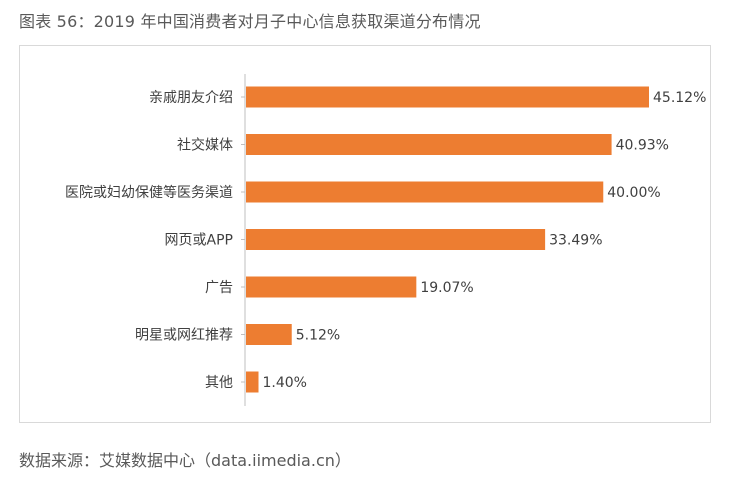  Describe the element at coordinates (185, 460) in the screenshot. I see `data-source-note: 数据来源：艾媒数据中心（data.iimedia.cn）` at that location.